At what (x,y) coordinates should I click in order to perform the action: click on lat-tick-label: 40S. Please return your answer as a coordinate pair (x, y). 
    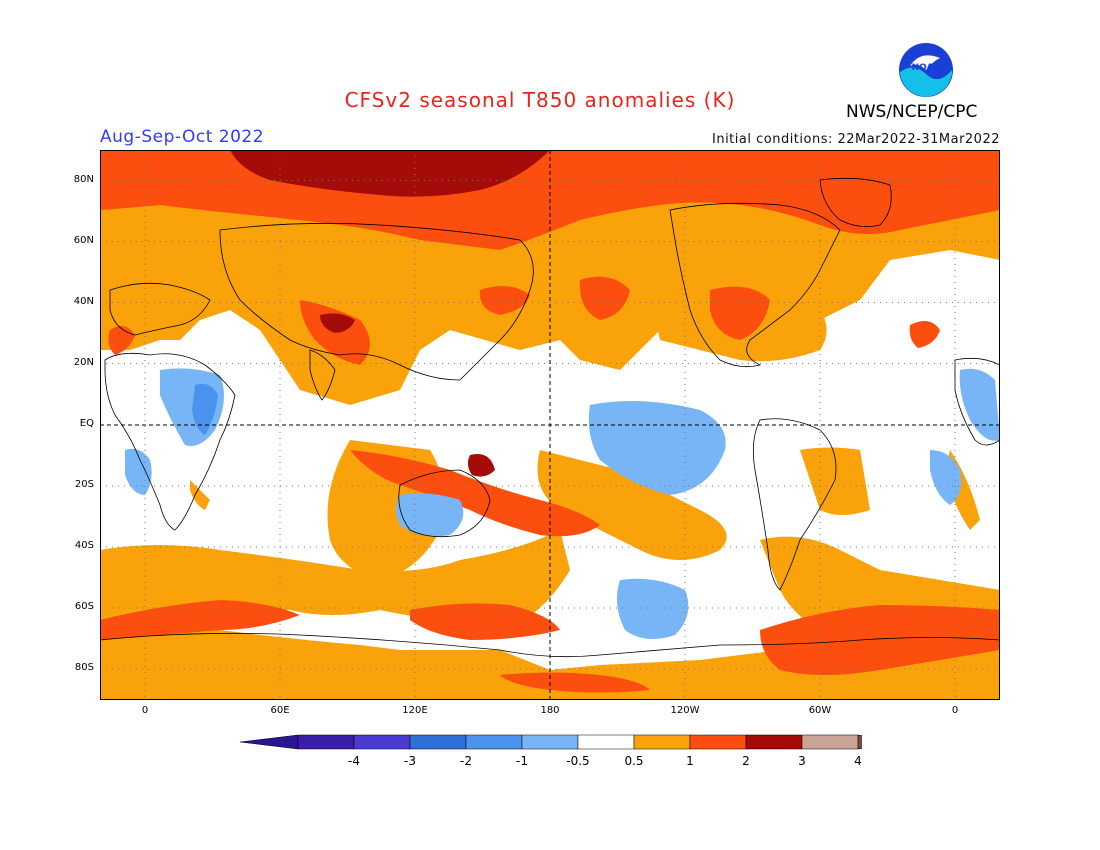
    Looking at the image, I should click on (84, 546).